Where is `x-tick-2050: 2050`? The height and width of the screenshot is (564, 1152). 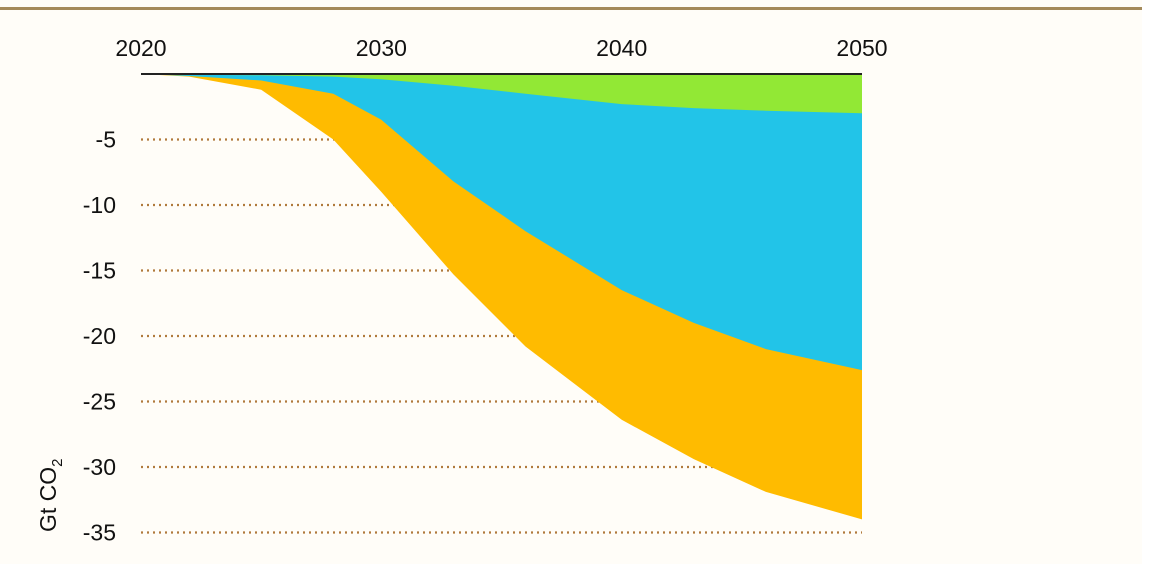 x-tick-2050: 2050 is located at coordinates (861, 48).